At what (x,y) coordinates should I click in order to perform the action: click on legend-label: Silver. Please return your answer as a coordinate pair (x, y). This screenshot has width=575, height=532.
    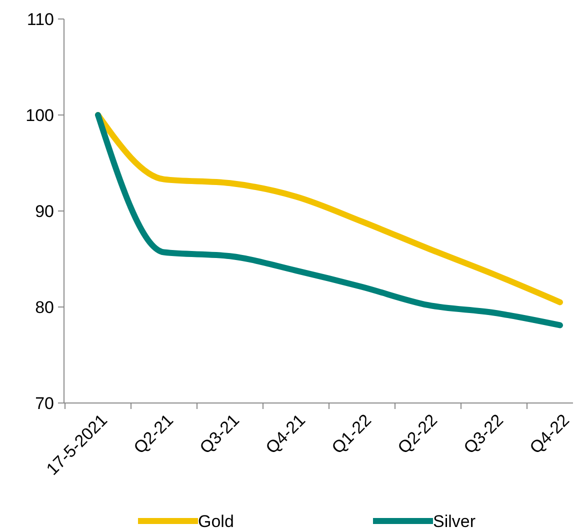
    Looking at the image, I should click on (454, 521).